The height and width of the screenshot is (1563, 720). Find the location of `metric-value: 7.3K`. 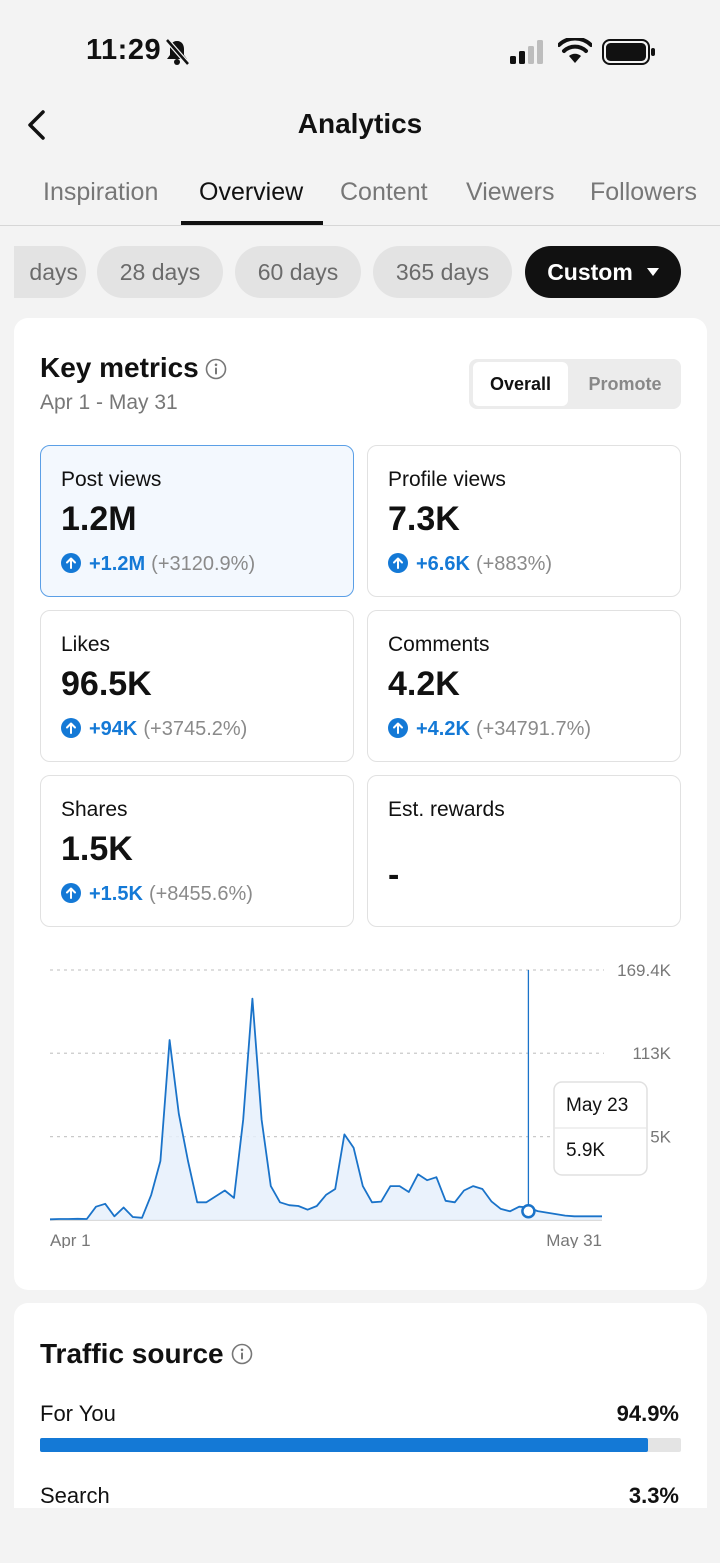

metric-value: 7.3K is located at coordinates (424, 519).